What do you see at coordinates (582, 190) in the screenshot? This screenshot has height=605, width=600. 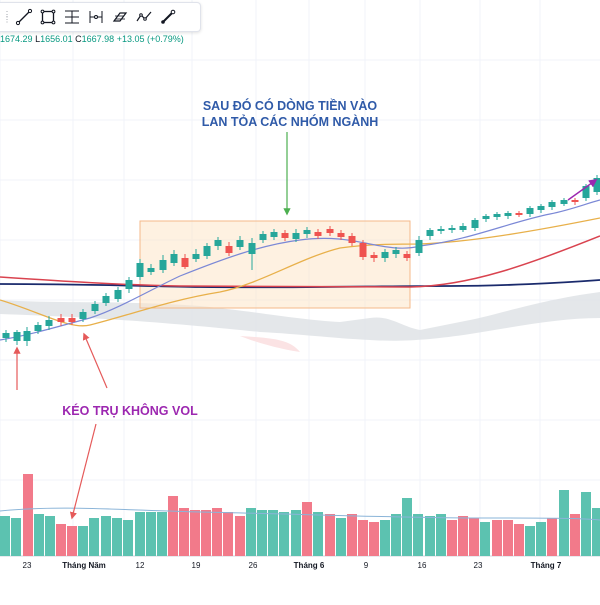 I see `trend-arrow-purple` at bounding box center [582, 190].